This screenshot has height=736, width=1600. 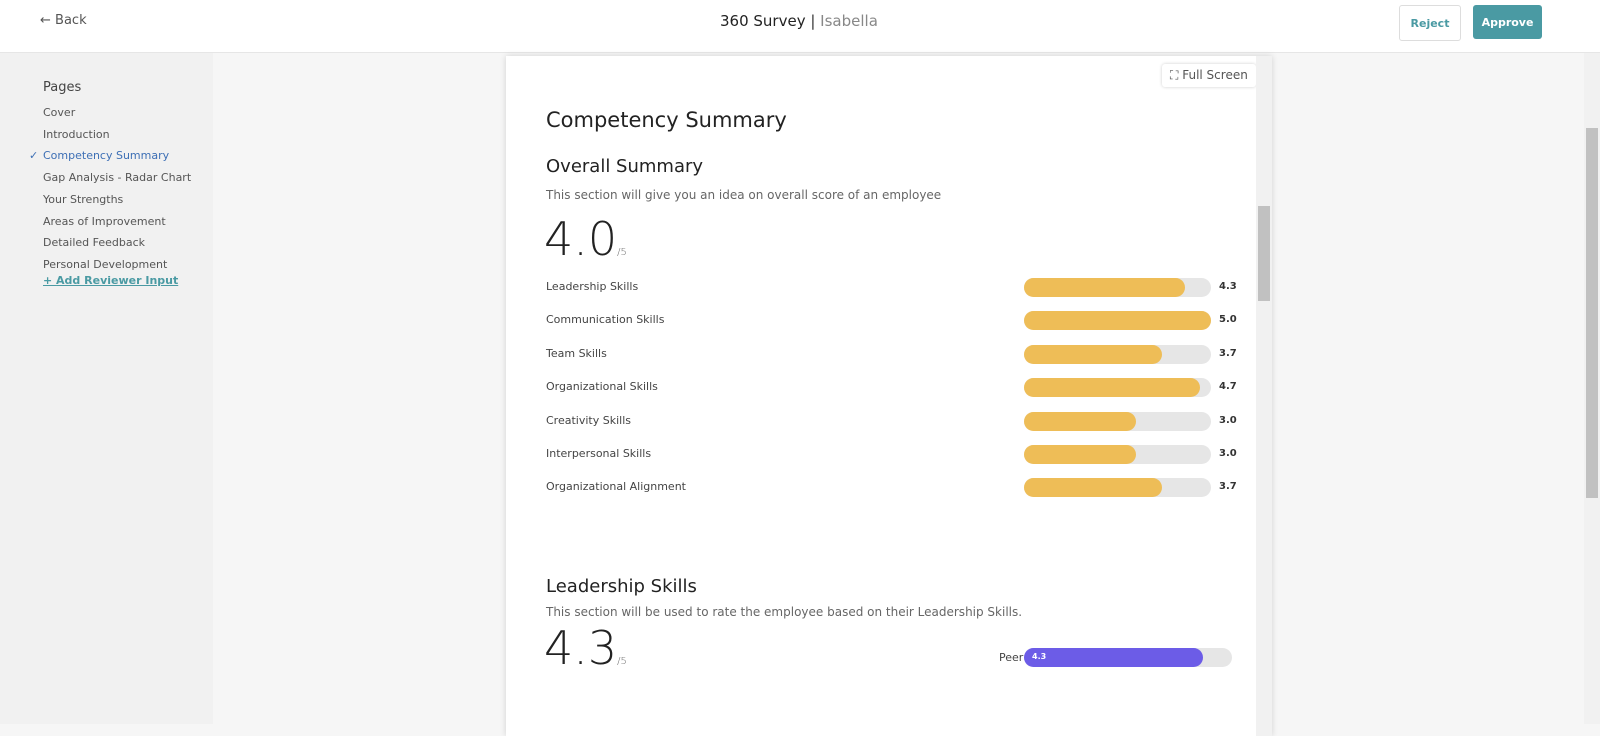 What do you see at coordinates (71, 20) in the screenshot?
I see `back-text: Back` at bounding box center [71, 20].